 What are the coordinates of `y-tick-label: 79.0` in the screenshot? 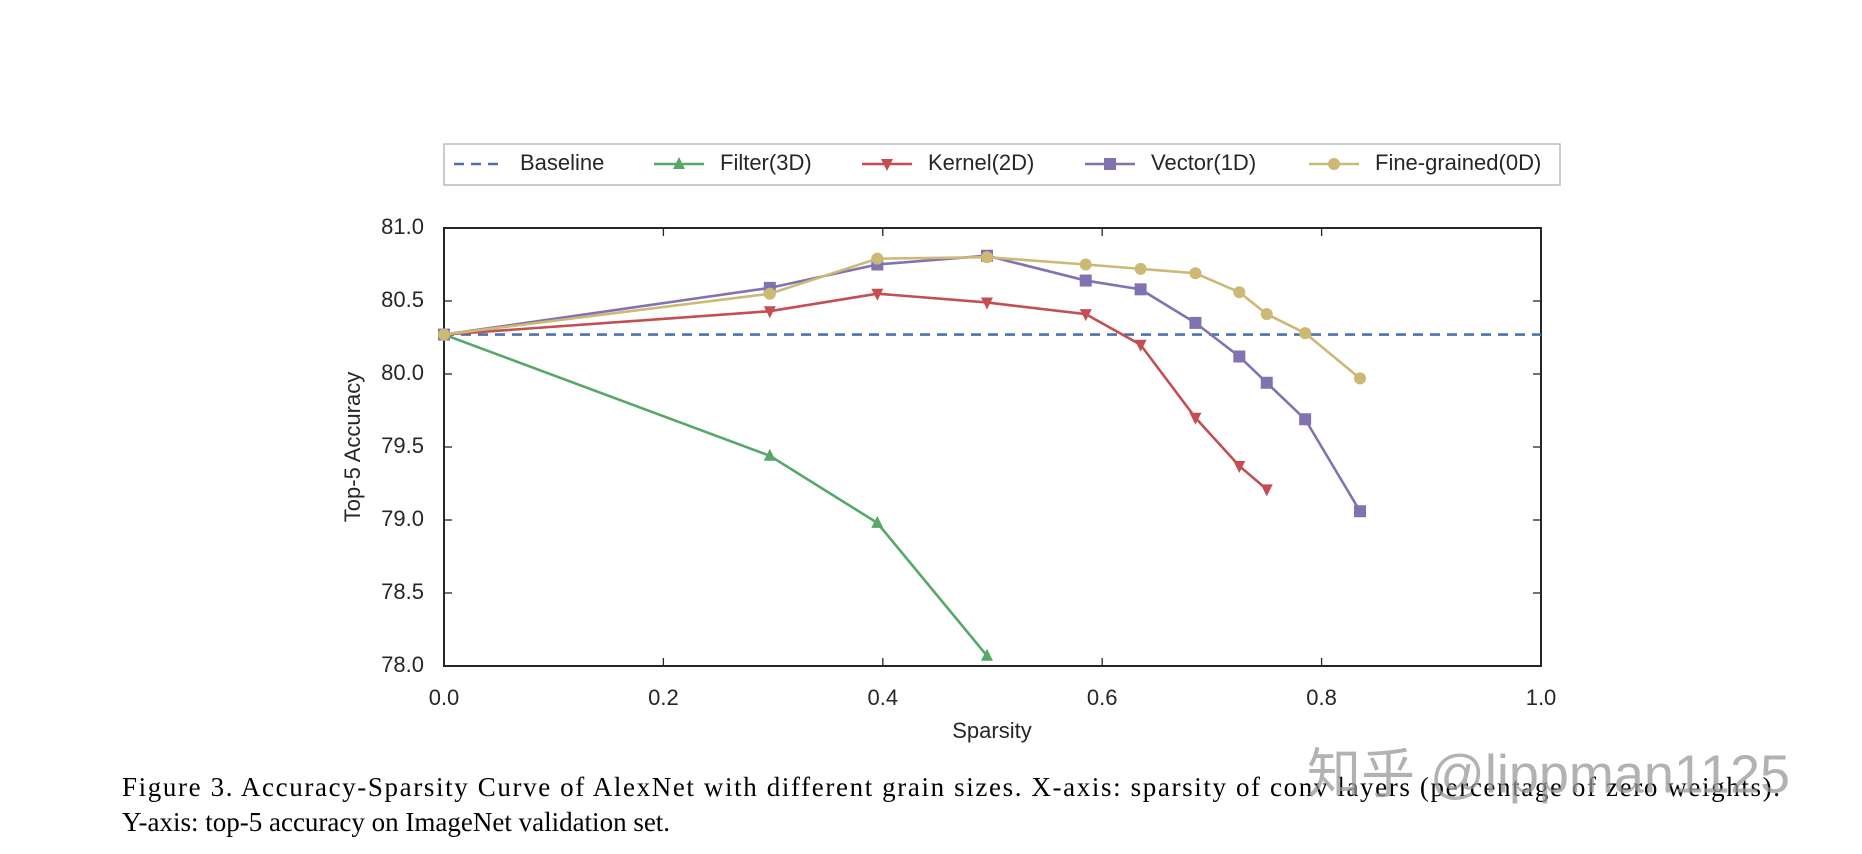 It's located at (402, 518).